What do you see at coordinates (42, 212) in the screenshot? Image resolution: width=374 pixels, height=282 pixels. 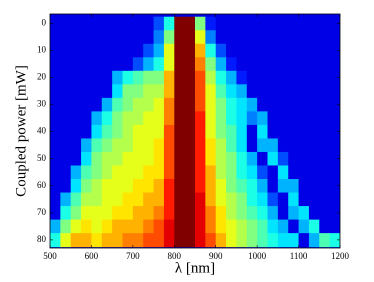 I see `y-tick-label: 70` at bounding box center [42, 212].